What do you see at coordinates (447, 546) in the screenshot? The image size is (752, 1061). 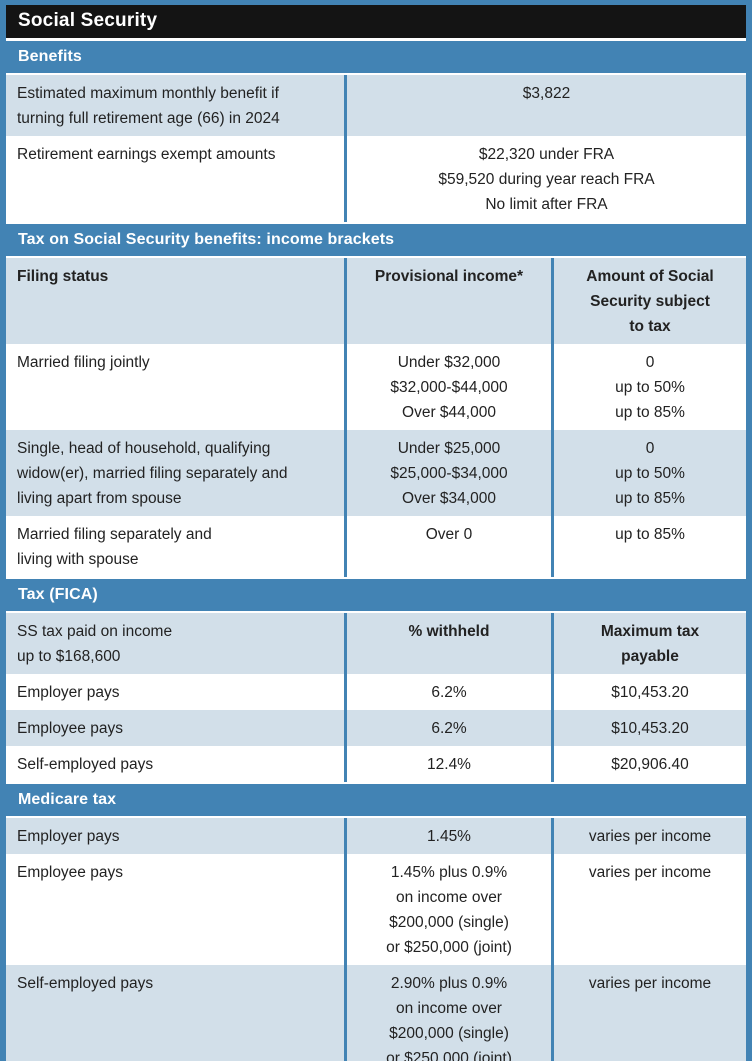 I see `provisional-income-value: Over 0` at bounding box center [447, 546].